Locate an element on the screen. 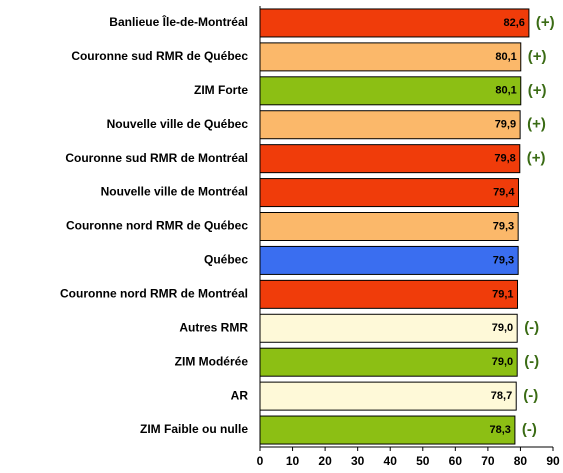 Image resolution: width=563 pixels, height=473 pixels. x-tick-label: 10 is located at coordinates (293, 461).